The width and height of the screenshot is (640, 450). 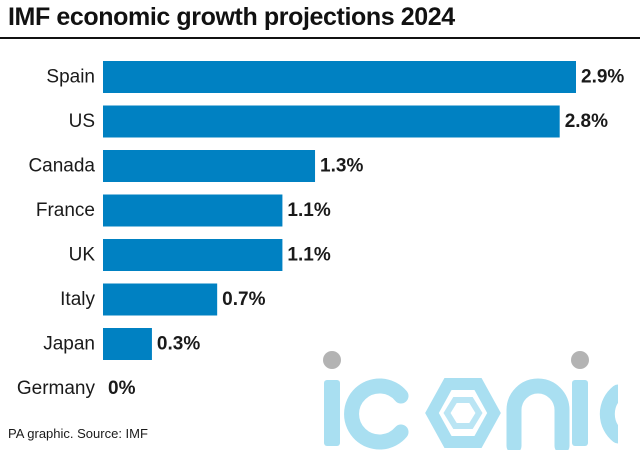 What do you see at coordinates (61, 166) in the screenshot?
I see `category-label: Canada` at bounding box center [61, 166].